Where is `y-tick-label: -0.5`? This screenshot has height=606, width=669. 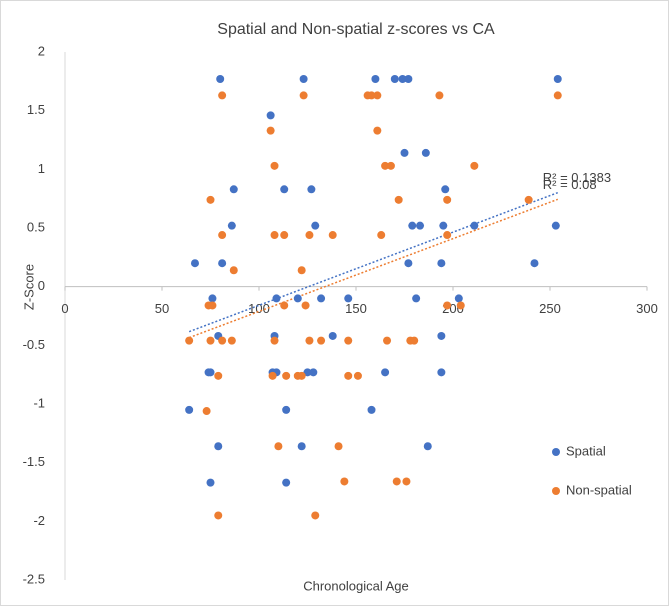
y-tick-label: -0.5 is located at coordinates (34, 344).